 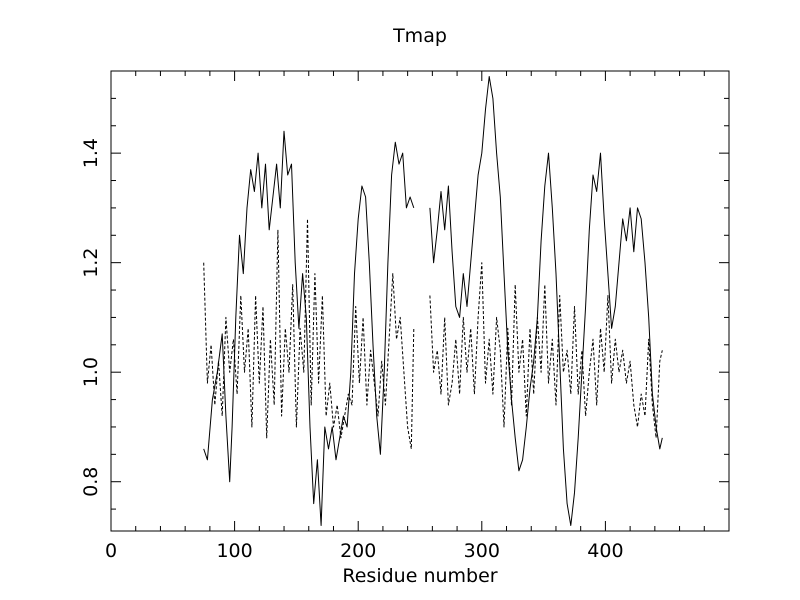 I want to click on x-tick-label: 300, so click(x=482, y=551).